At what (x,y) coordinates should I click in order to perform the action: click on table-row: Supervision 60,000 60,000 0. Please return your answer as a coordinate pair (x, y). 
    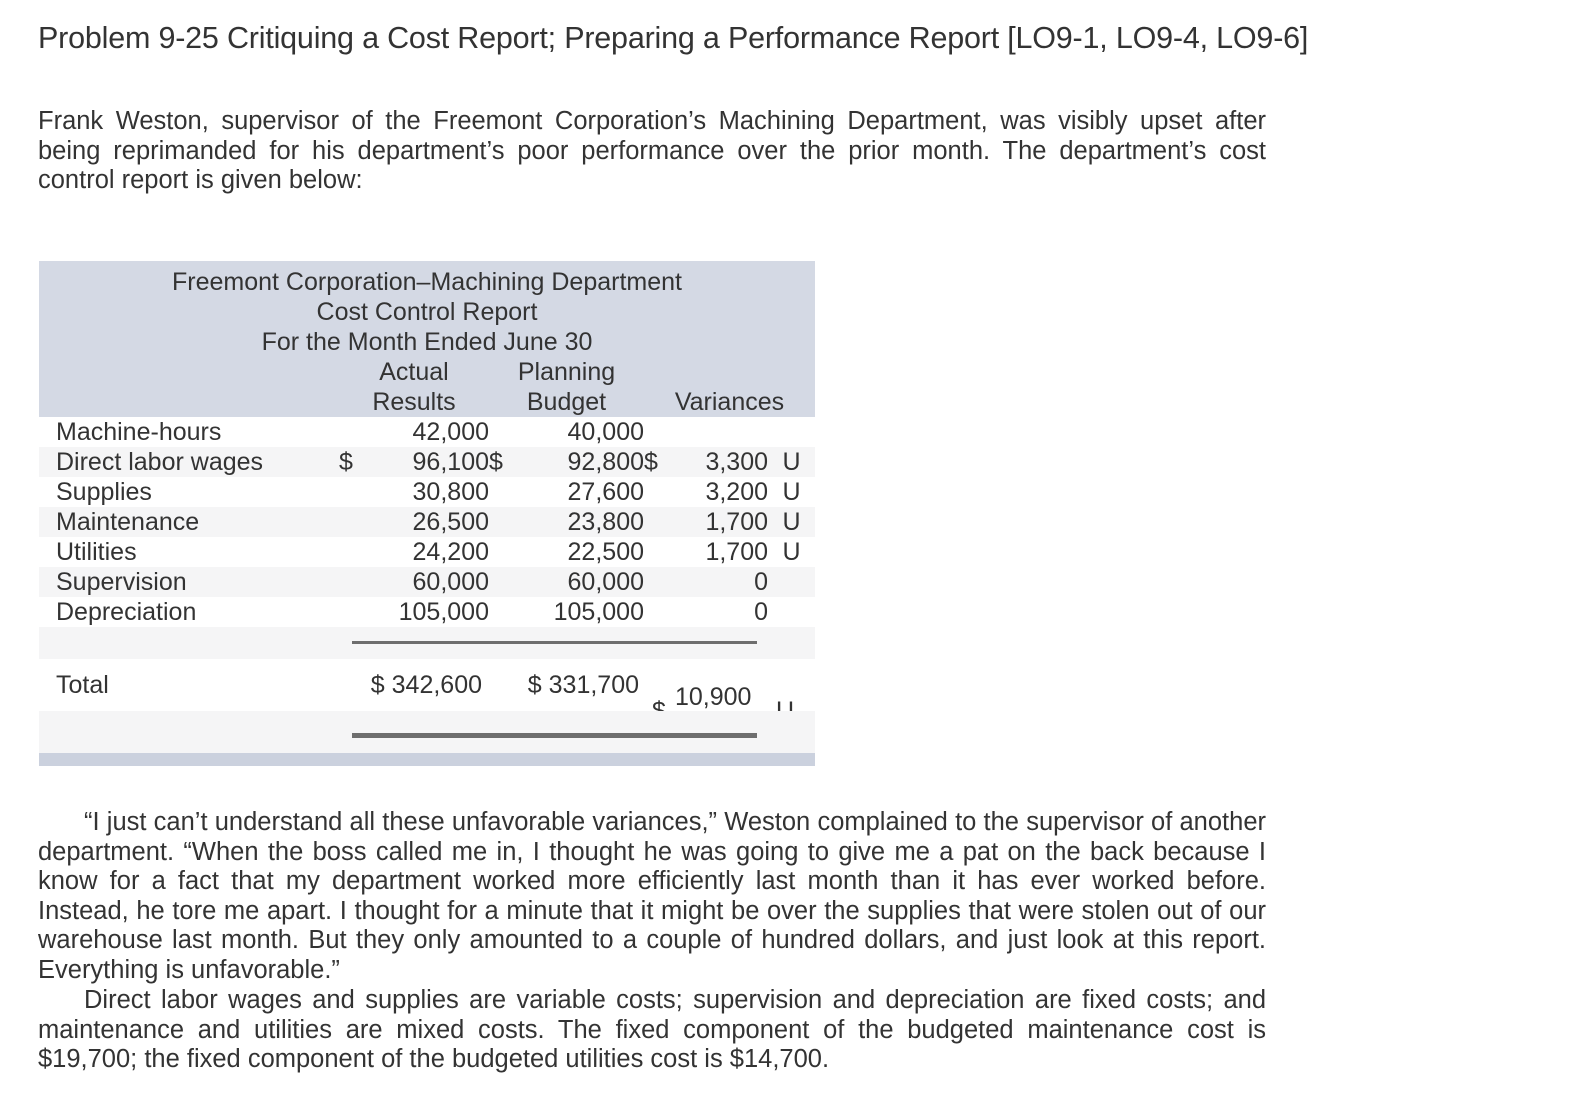
    Looking at the image, I should click on (427, 582).